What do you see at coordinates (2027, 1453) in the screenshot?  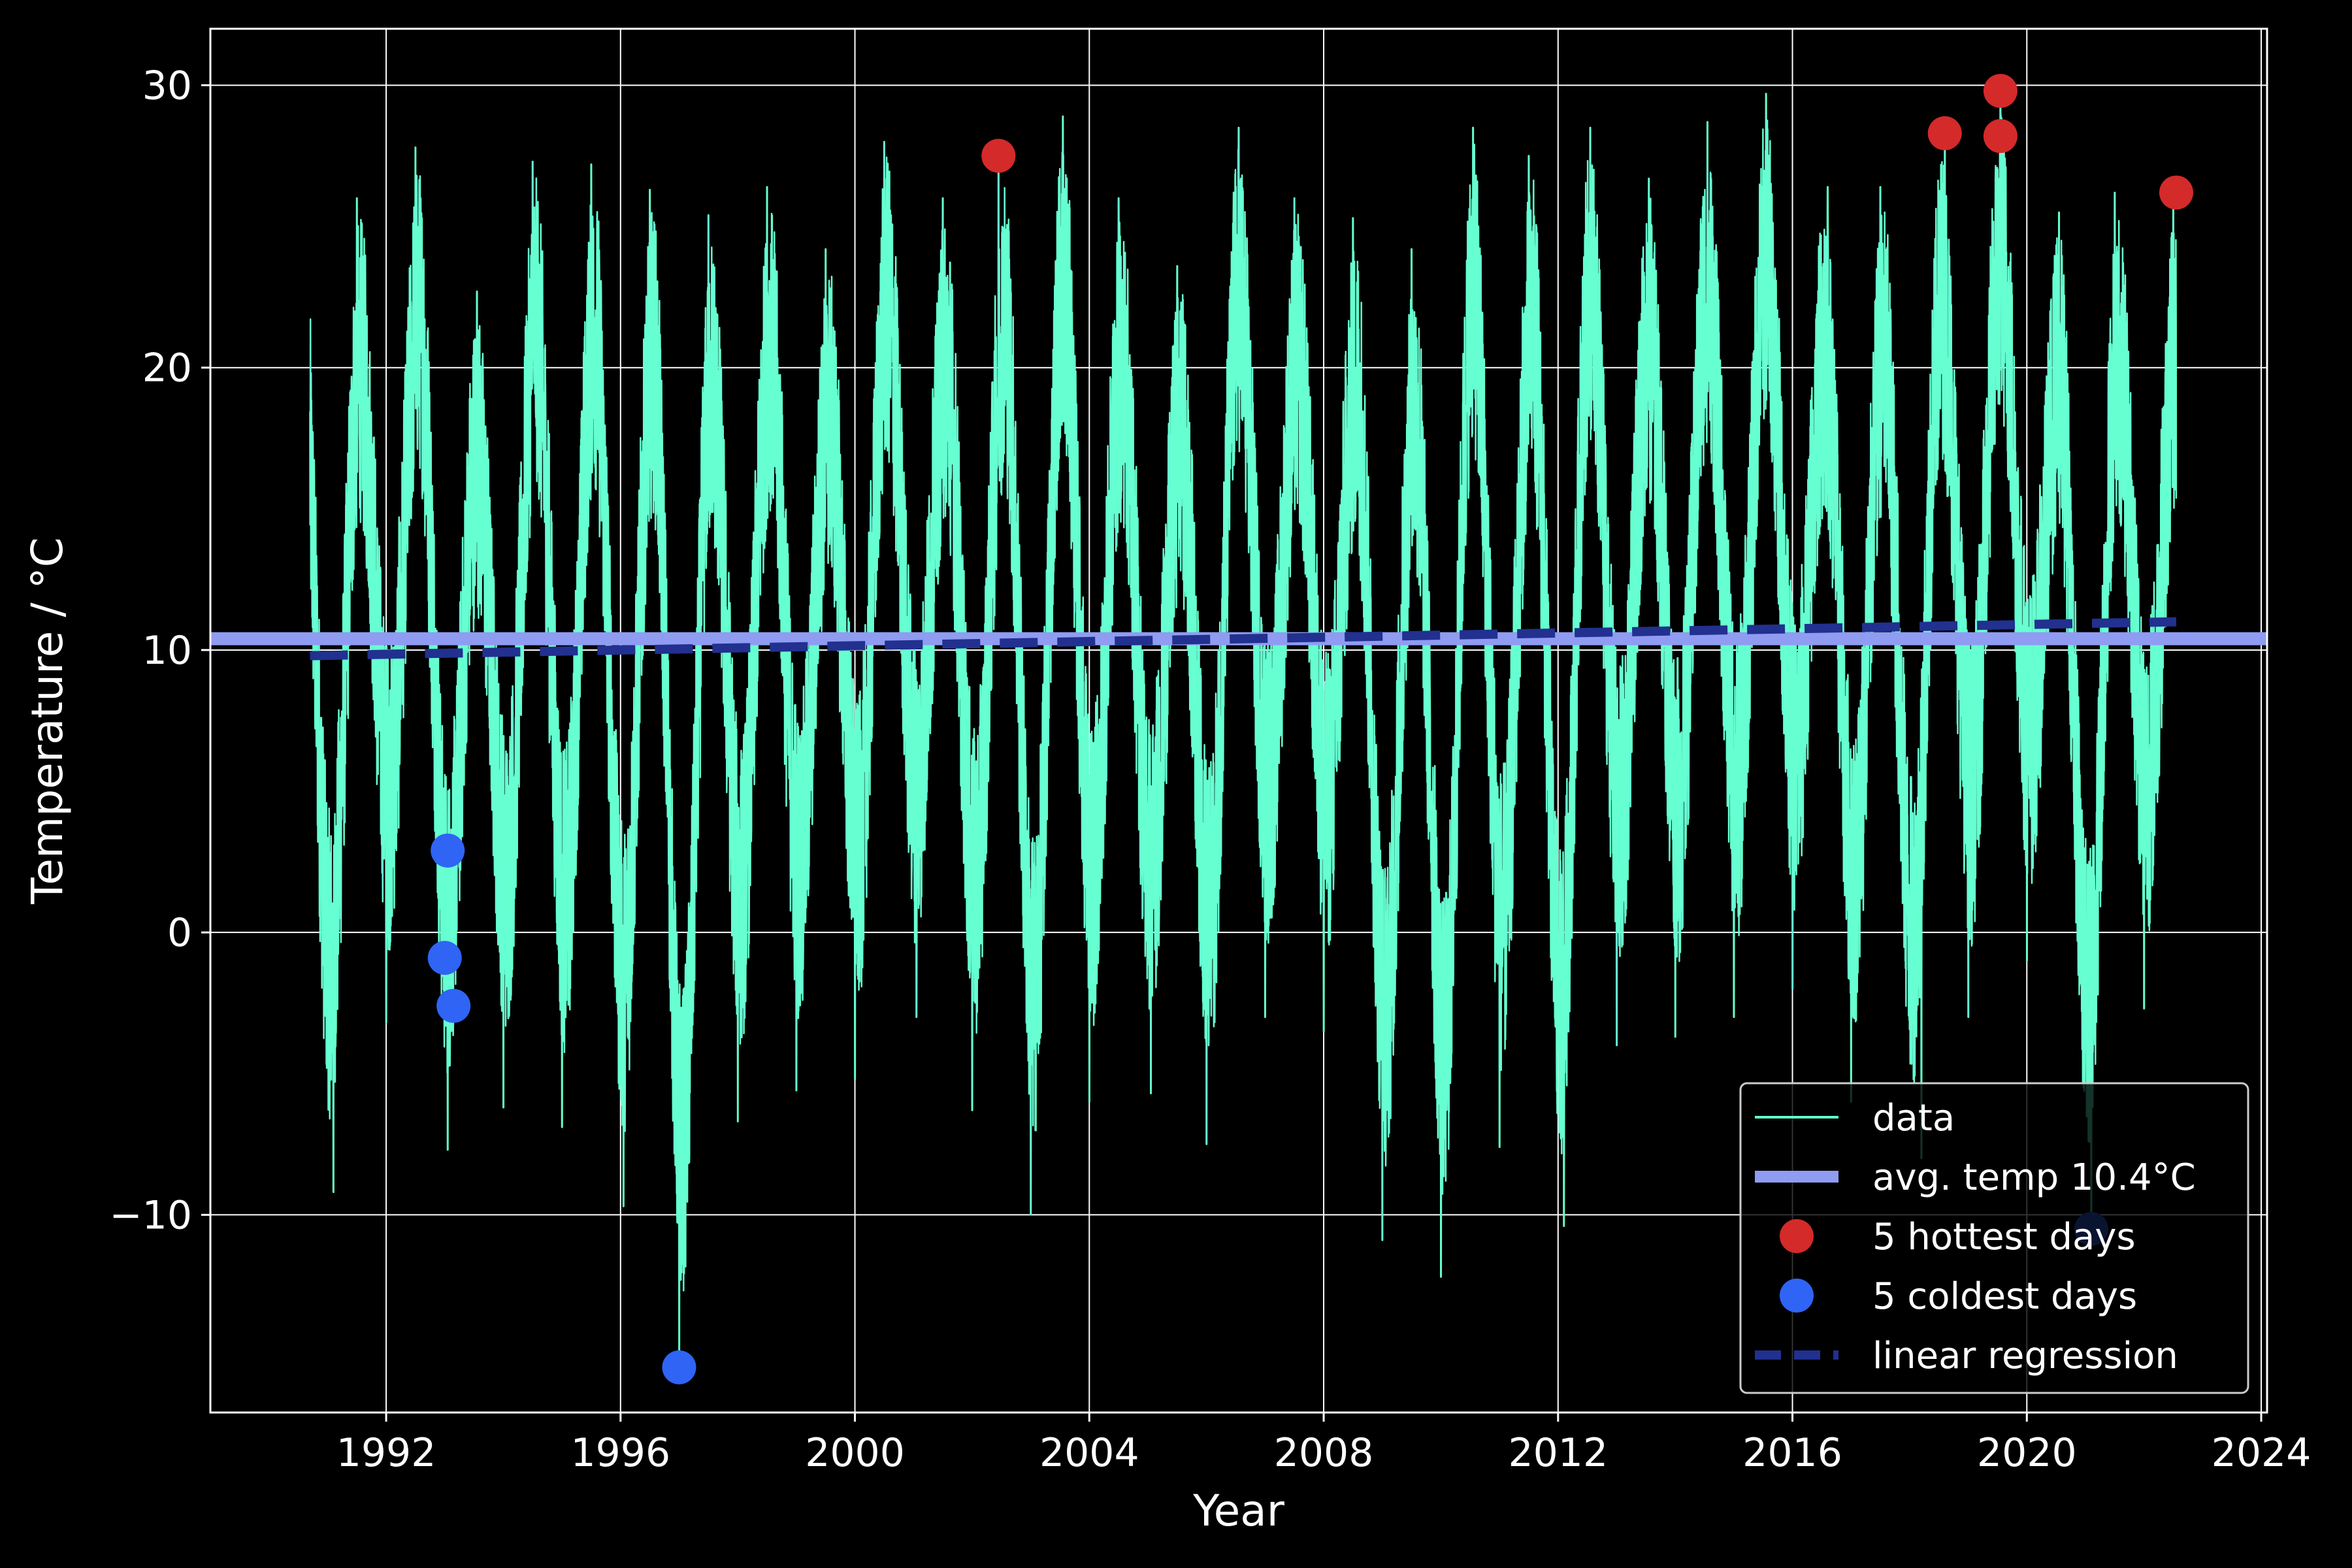 I see `x-tick-label: 2020` at bounding box center [2027, 1453].